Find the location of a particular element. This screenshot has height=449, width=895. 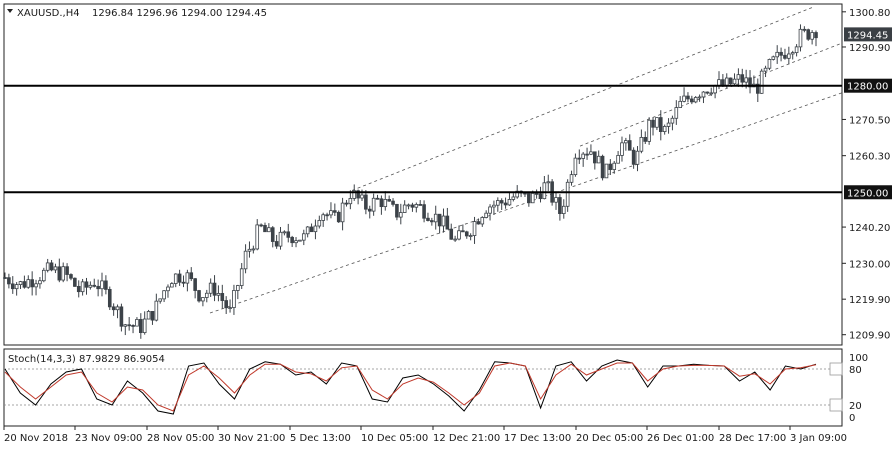

time-tick-label: 10 Dec 05:00 is located at coordinates (394, 438).